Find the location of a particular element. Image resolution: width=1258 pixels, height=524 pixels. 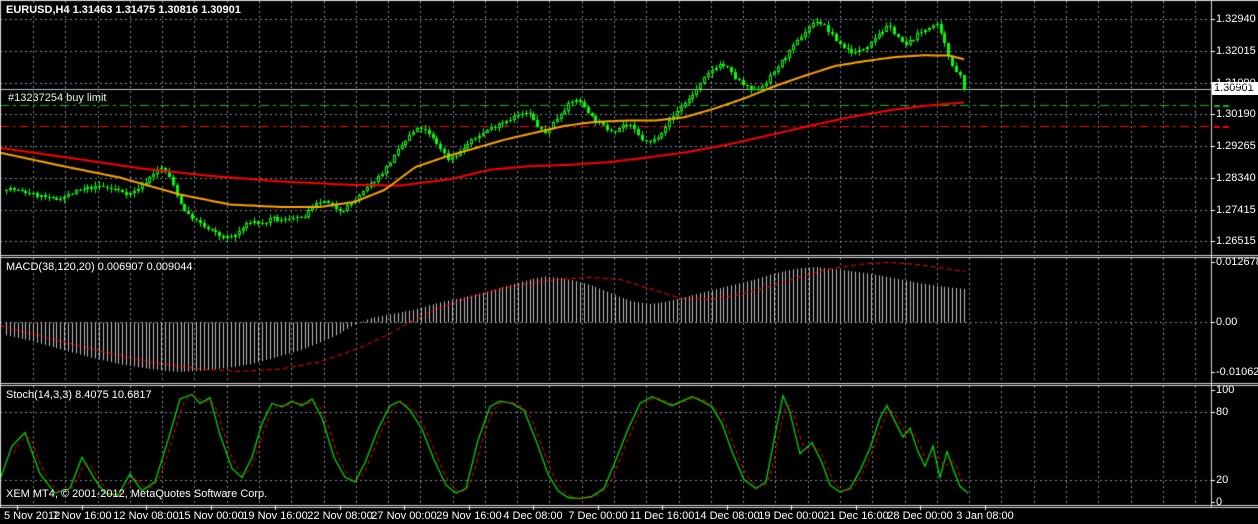

stoch-tick-label: 100 is located at coordinates (1225, 390).